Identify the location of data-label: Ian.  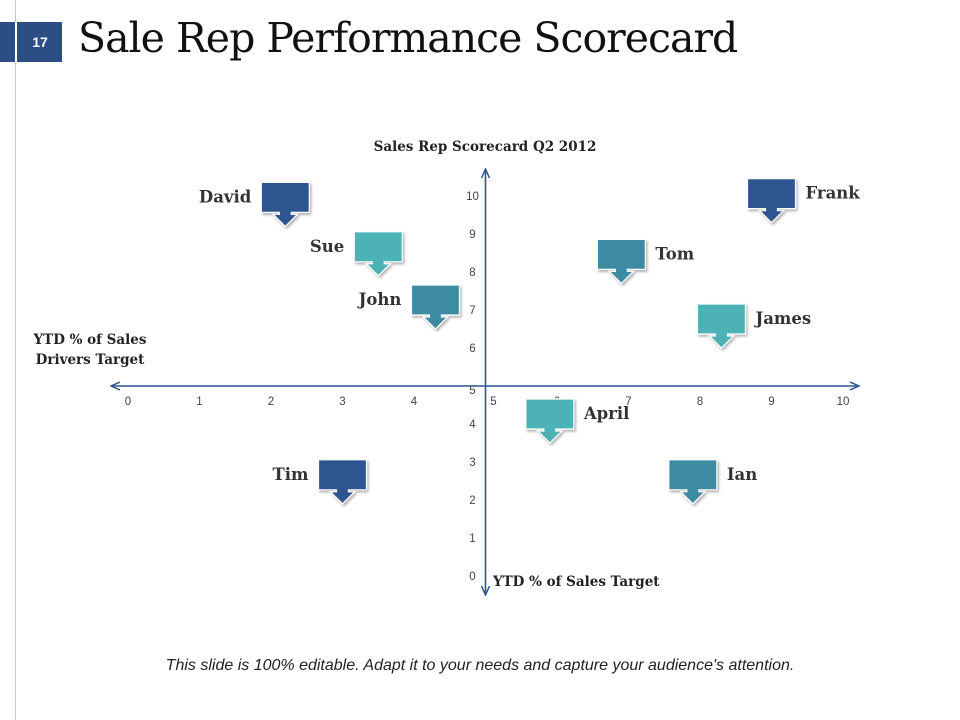
(742, 474).